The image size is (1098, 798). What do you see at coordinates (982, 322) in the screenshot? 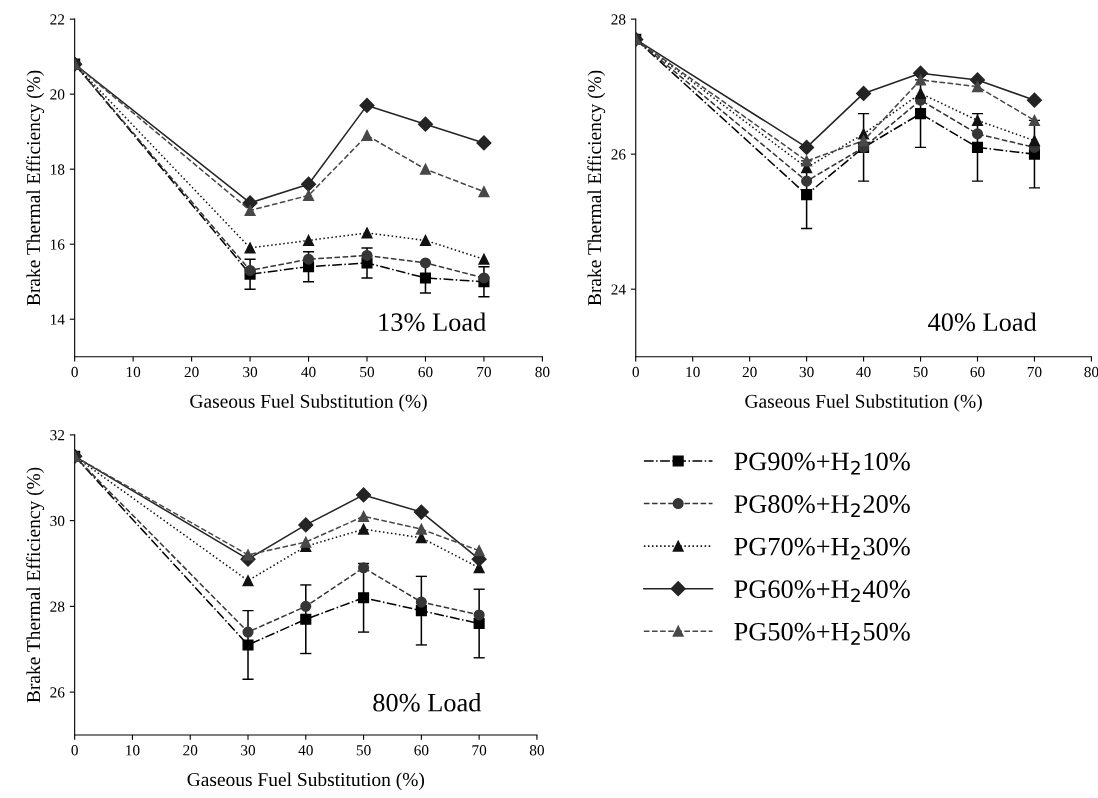
I see `annotation: 40% Load` at bounding box center [982, 322].